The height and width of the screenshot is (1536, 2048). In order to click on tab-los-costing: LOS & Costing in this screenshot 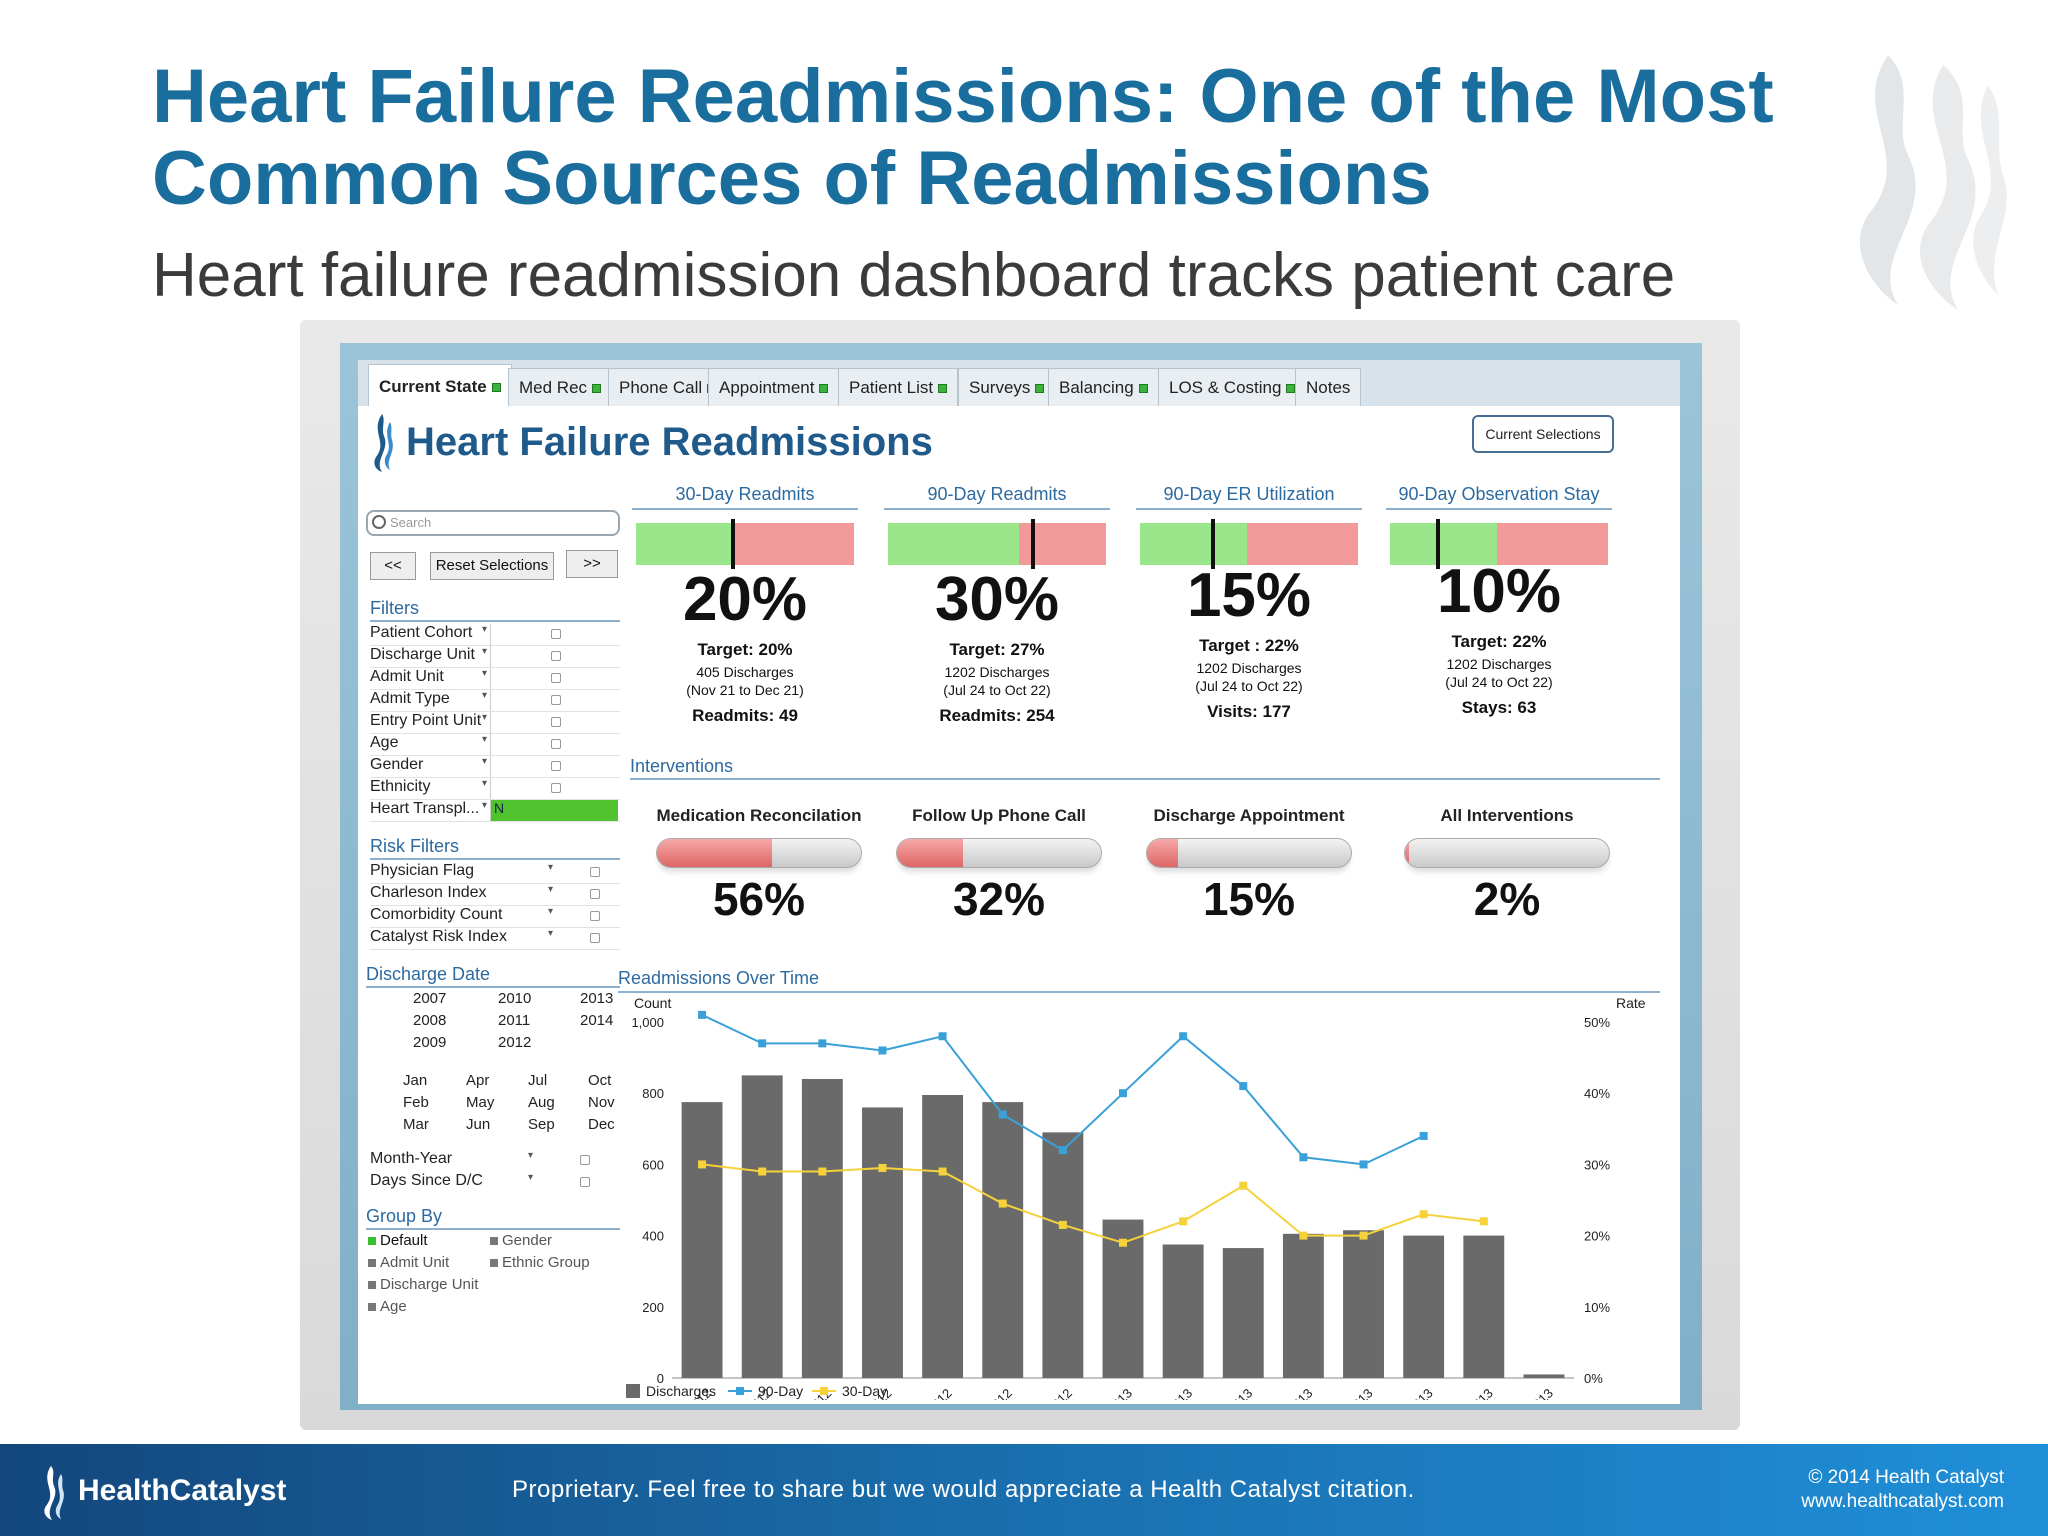, I will do `click(1232, 387)`.